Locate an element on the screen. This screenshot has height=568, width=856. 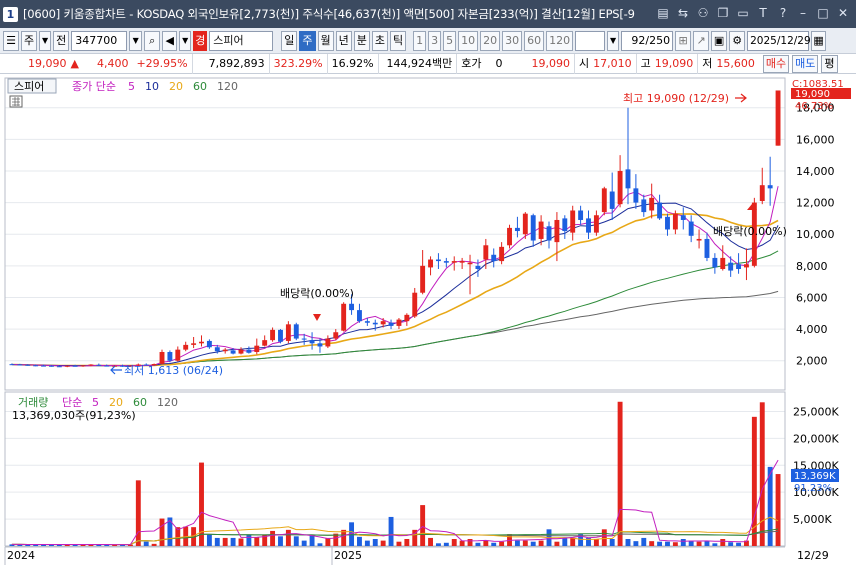
calendar-icon: ▦ is located at coordinates (819, 40).